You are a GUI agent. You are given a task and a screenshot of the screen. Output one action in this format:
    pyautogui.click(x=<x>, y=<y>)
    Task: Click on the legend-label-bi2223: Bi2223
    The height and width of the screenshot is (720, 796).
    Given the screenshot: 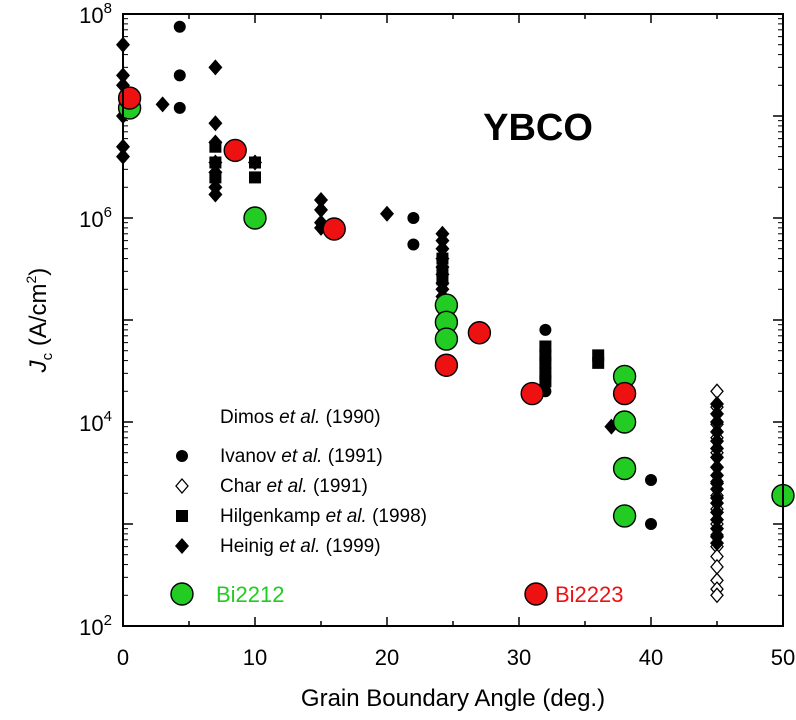 What is the action you would take?
    pyautogui.click(x=589, y=594)
    